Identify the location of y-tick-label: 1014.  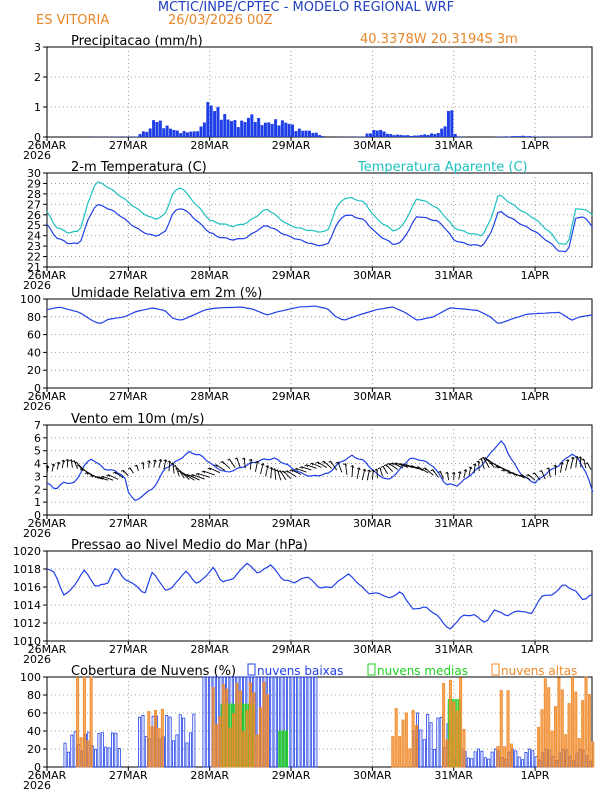
(27, 605).